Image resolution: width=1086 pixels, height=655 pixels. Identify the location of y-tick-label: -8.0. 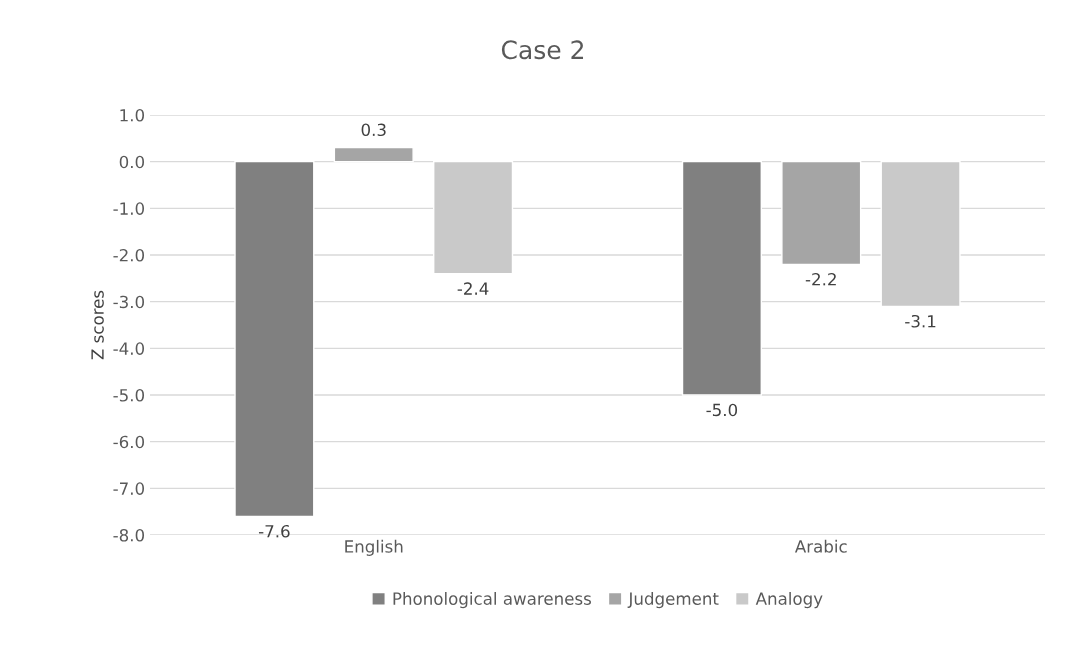
(129, 535).